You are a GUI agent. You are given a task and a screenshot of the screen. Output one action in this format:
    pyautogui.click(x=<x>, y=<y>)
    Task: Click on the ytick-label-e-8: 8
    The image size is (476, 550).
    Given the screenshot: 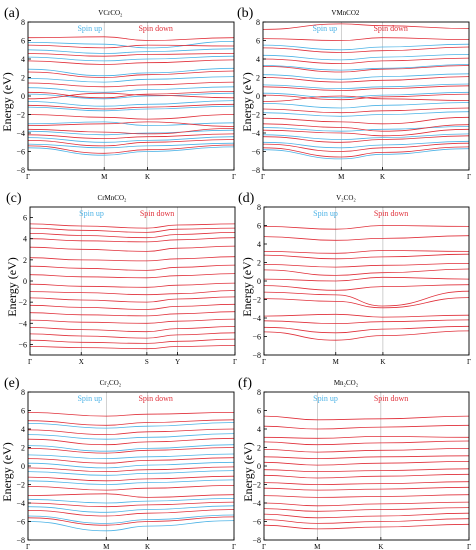 What is the action you would take?
    pyautogui.click(x=23, y=392)
    